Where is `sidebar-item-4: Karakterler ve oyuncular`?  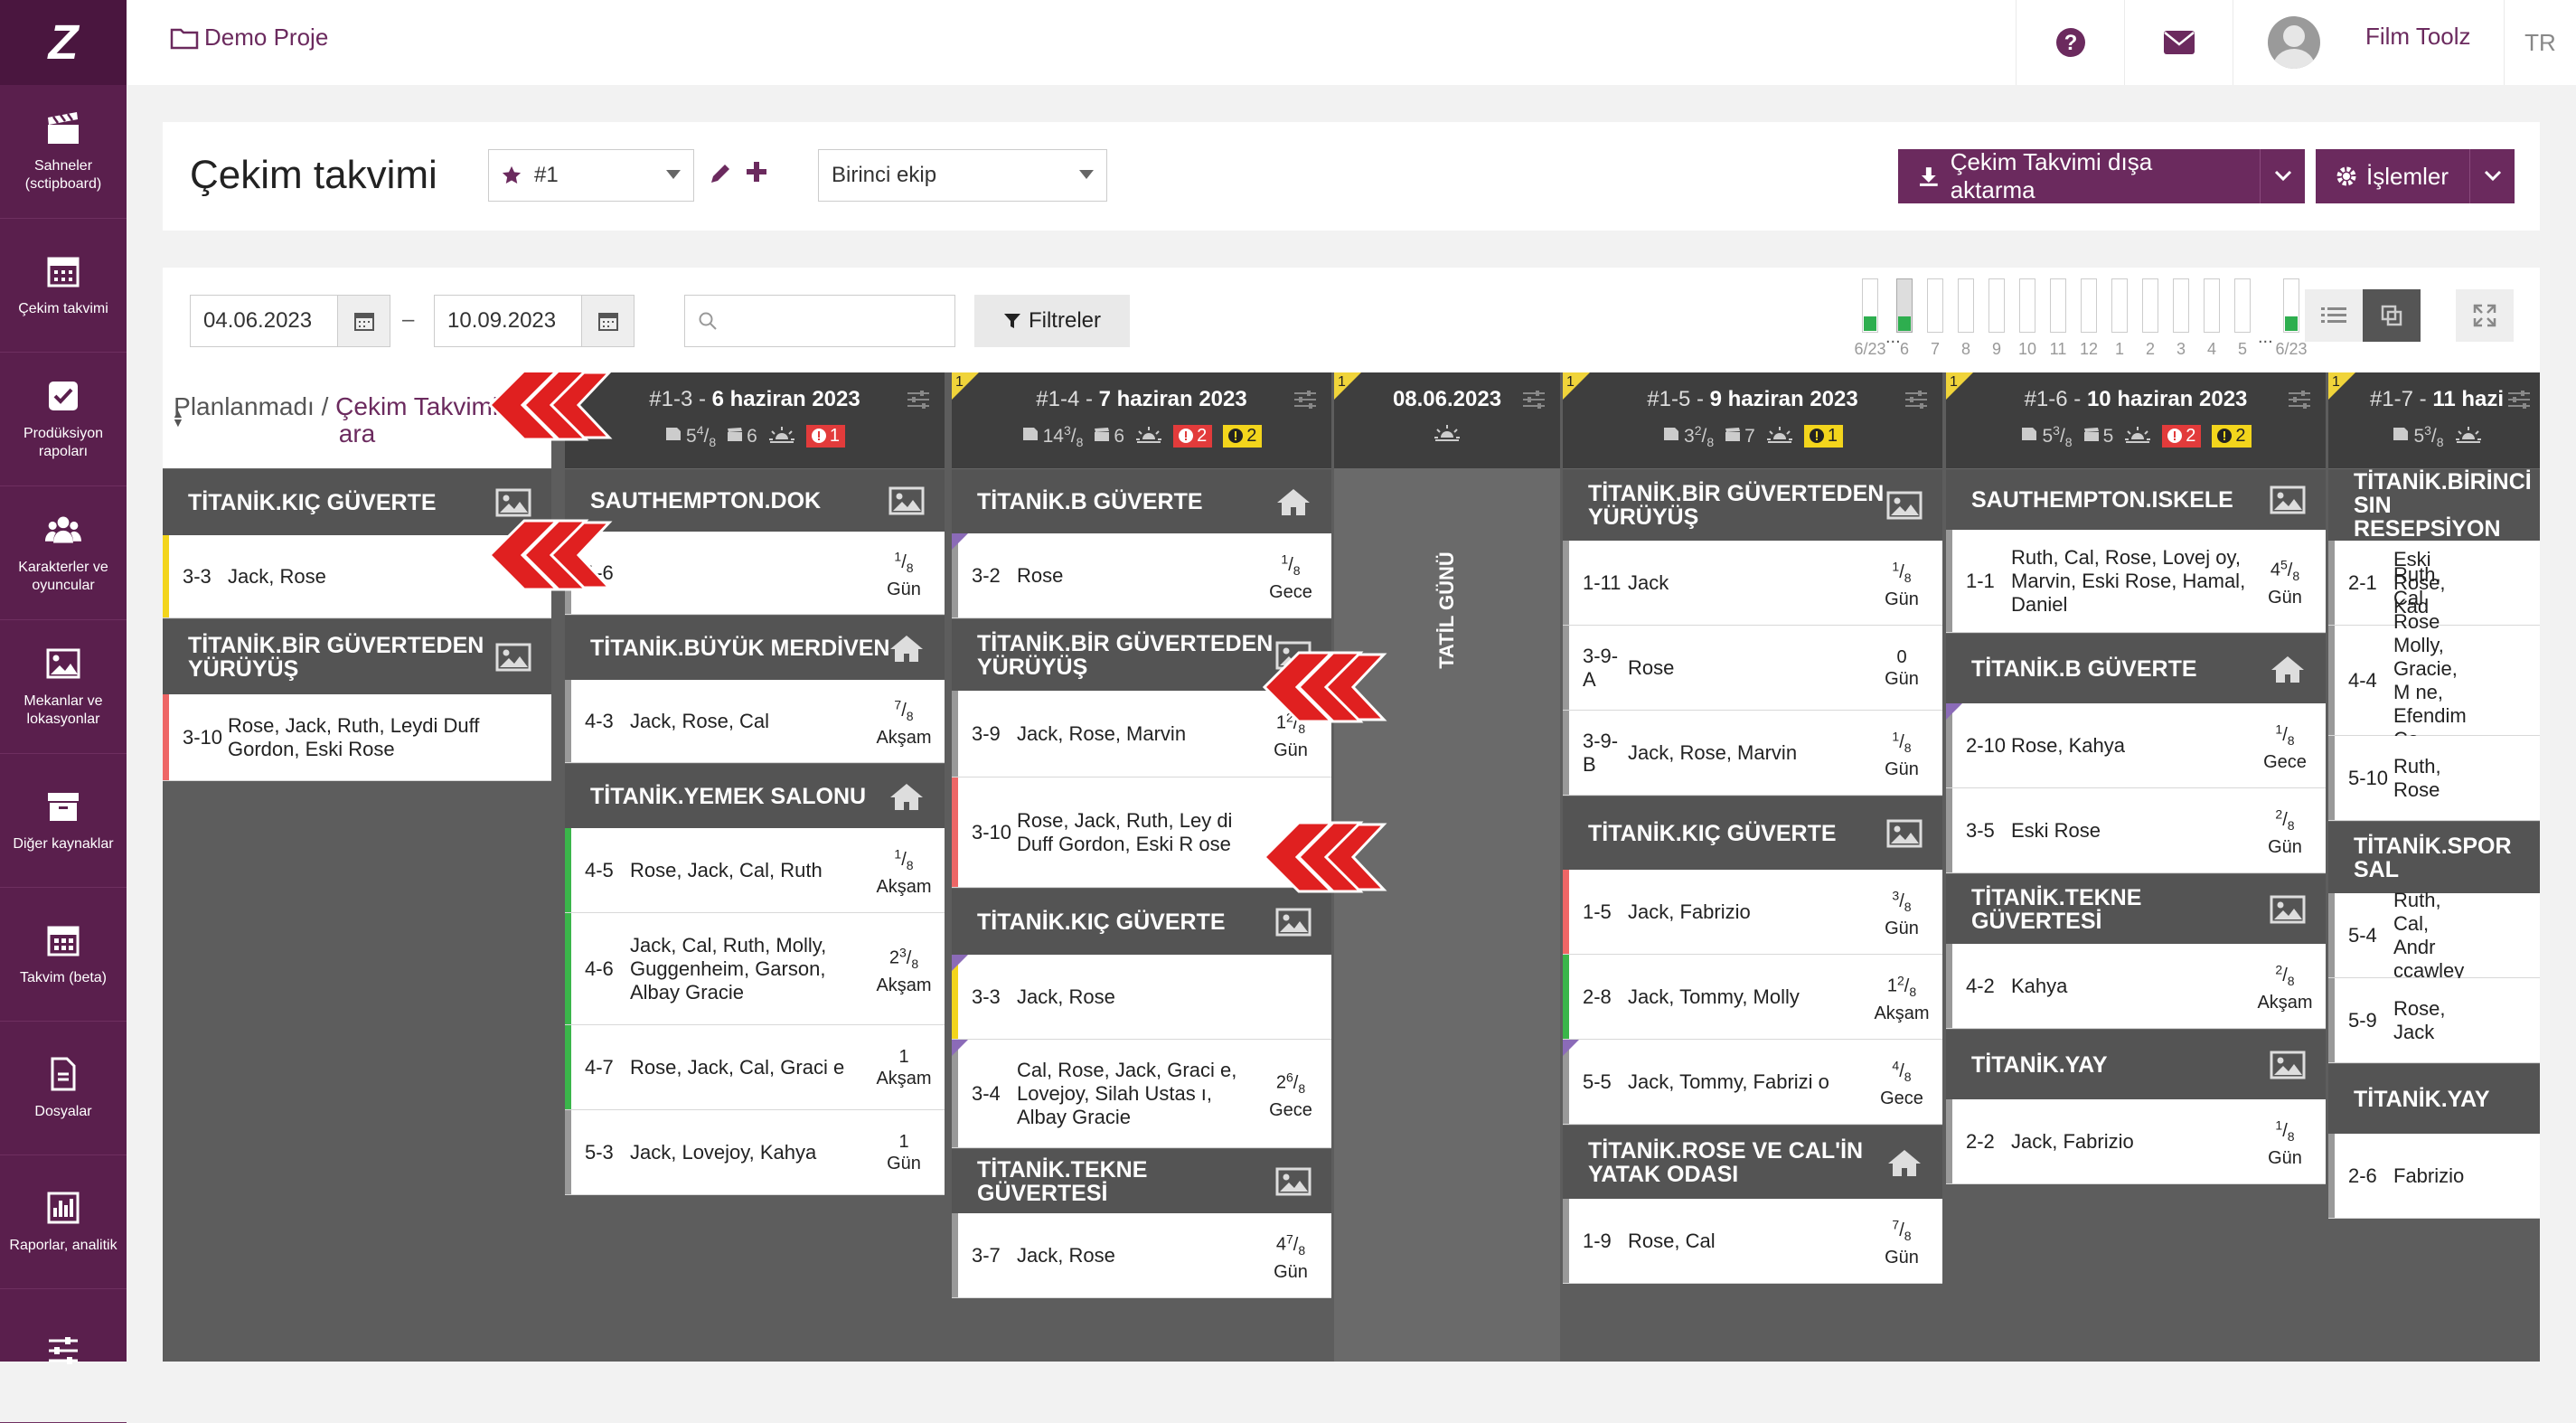
sidebar-item-4: Karakterler ve oyuncular is located at coordinates (63, 553).